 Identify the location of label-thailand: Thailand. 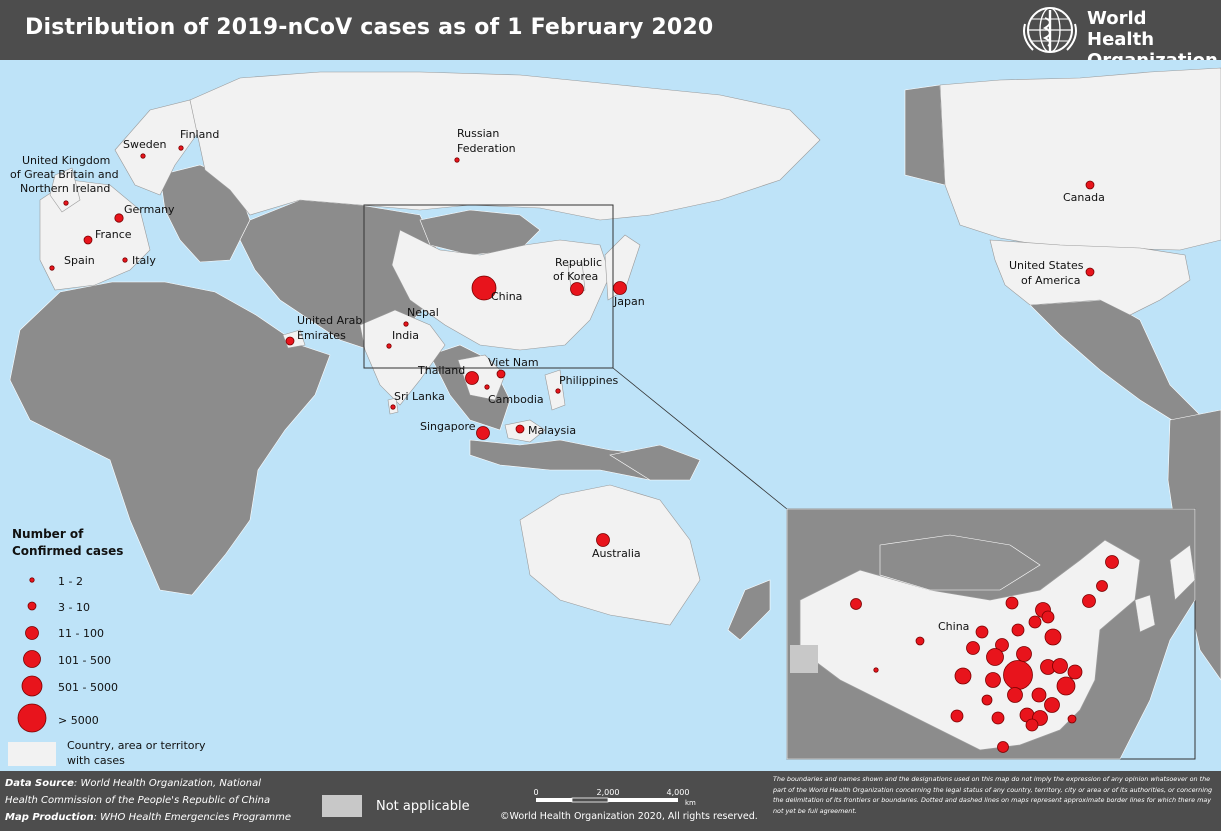
(441, 370).